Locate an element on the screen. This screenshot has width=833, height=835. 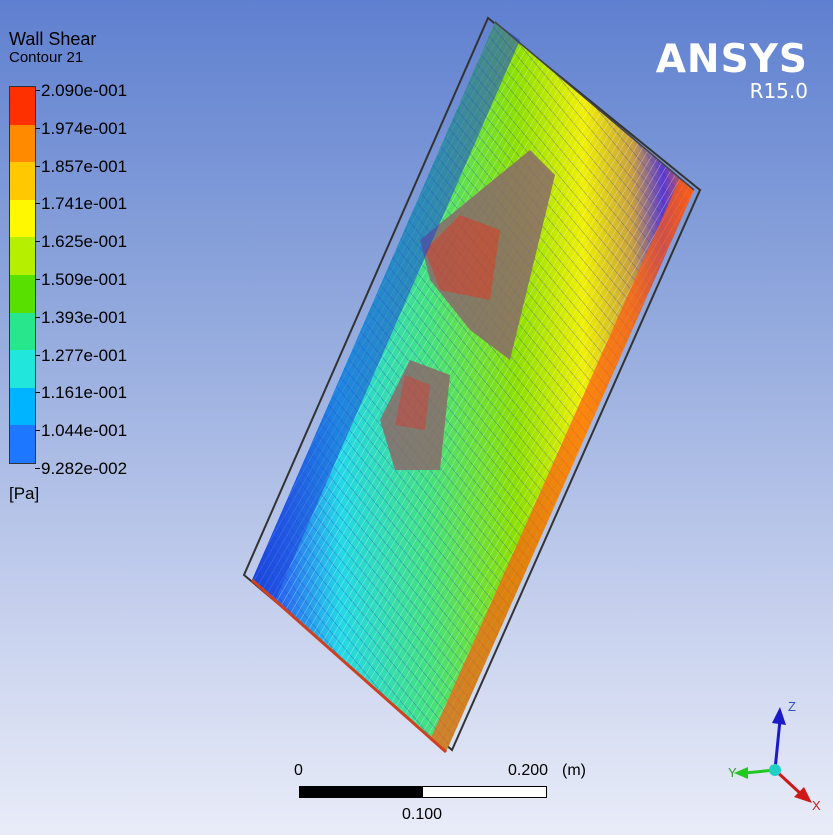
legend-tick-label: 1.625e-001 is located at coordinates (81, 242).